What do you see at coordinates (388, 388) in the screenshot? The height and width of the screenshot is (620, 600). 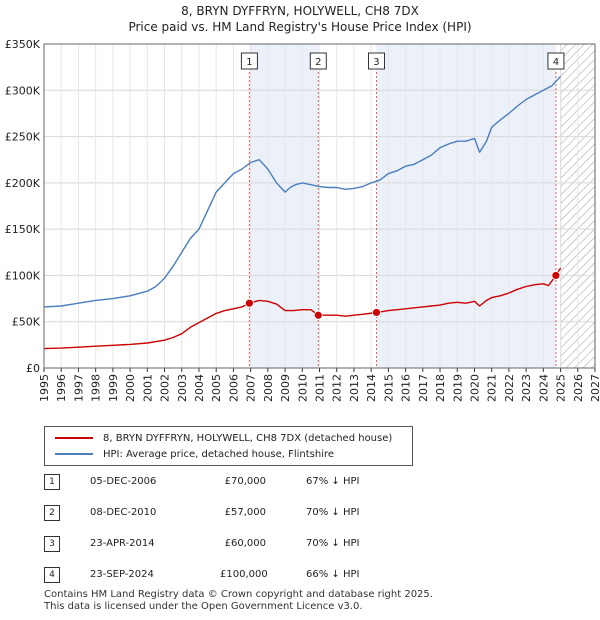 I see `x-tick-label: 2015` at bounding box center [388, 388].